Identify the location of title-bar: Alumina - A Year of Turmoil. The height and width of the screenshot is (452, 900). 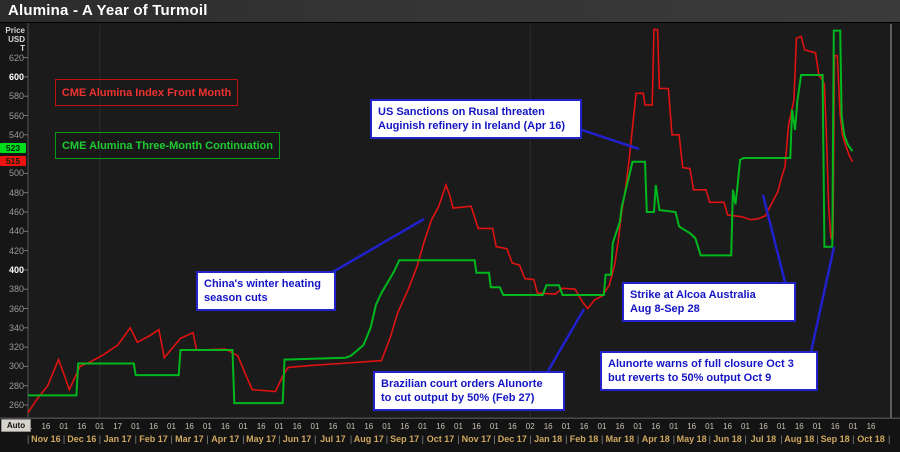
(450, 11).